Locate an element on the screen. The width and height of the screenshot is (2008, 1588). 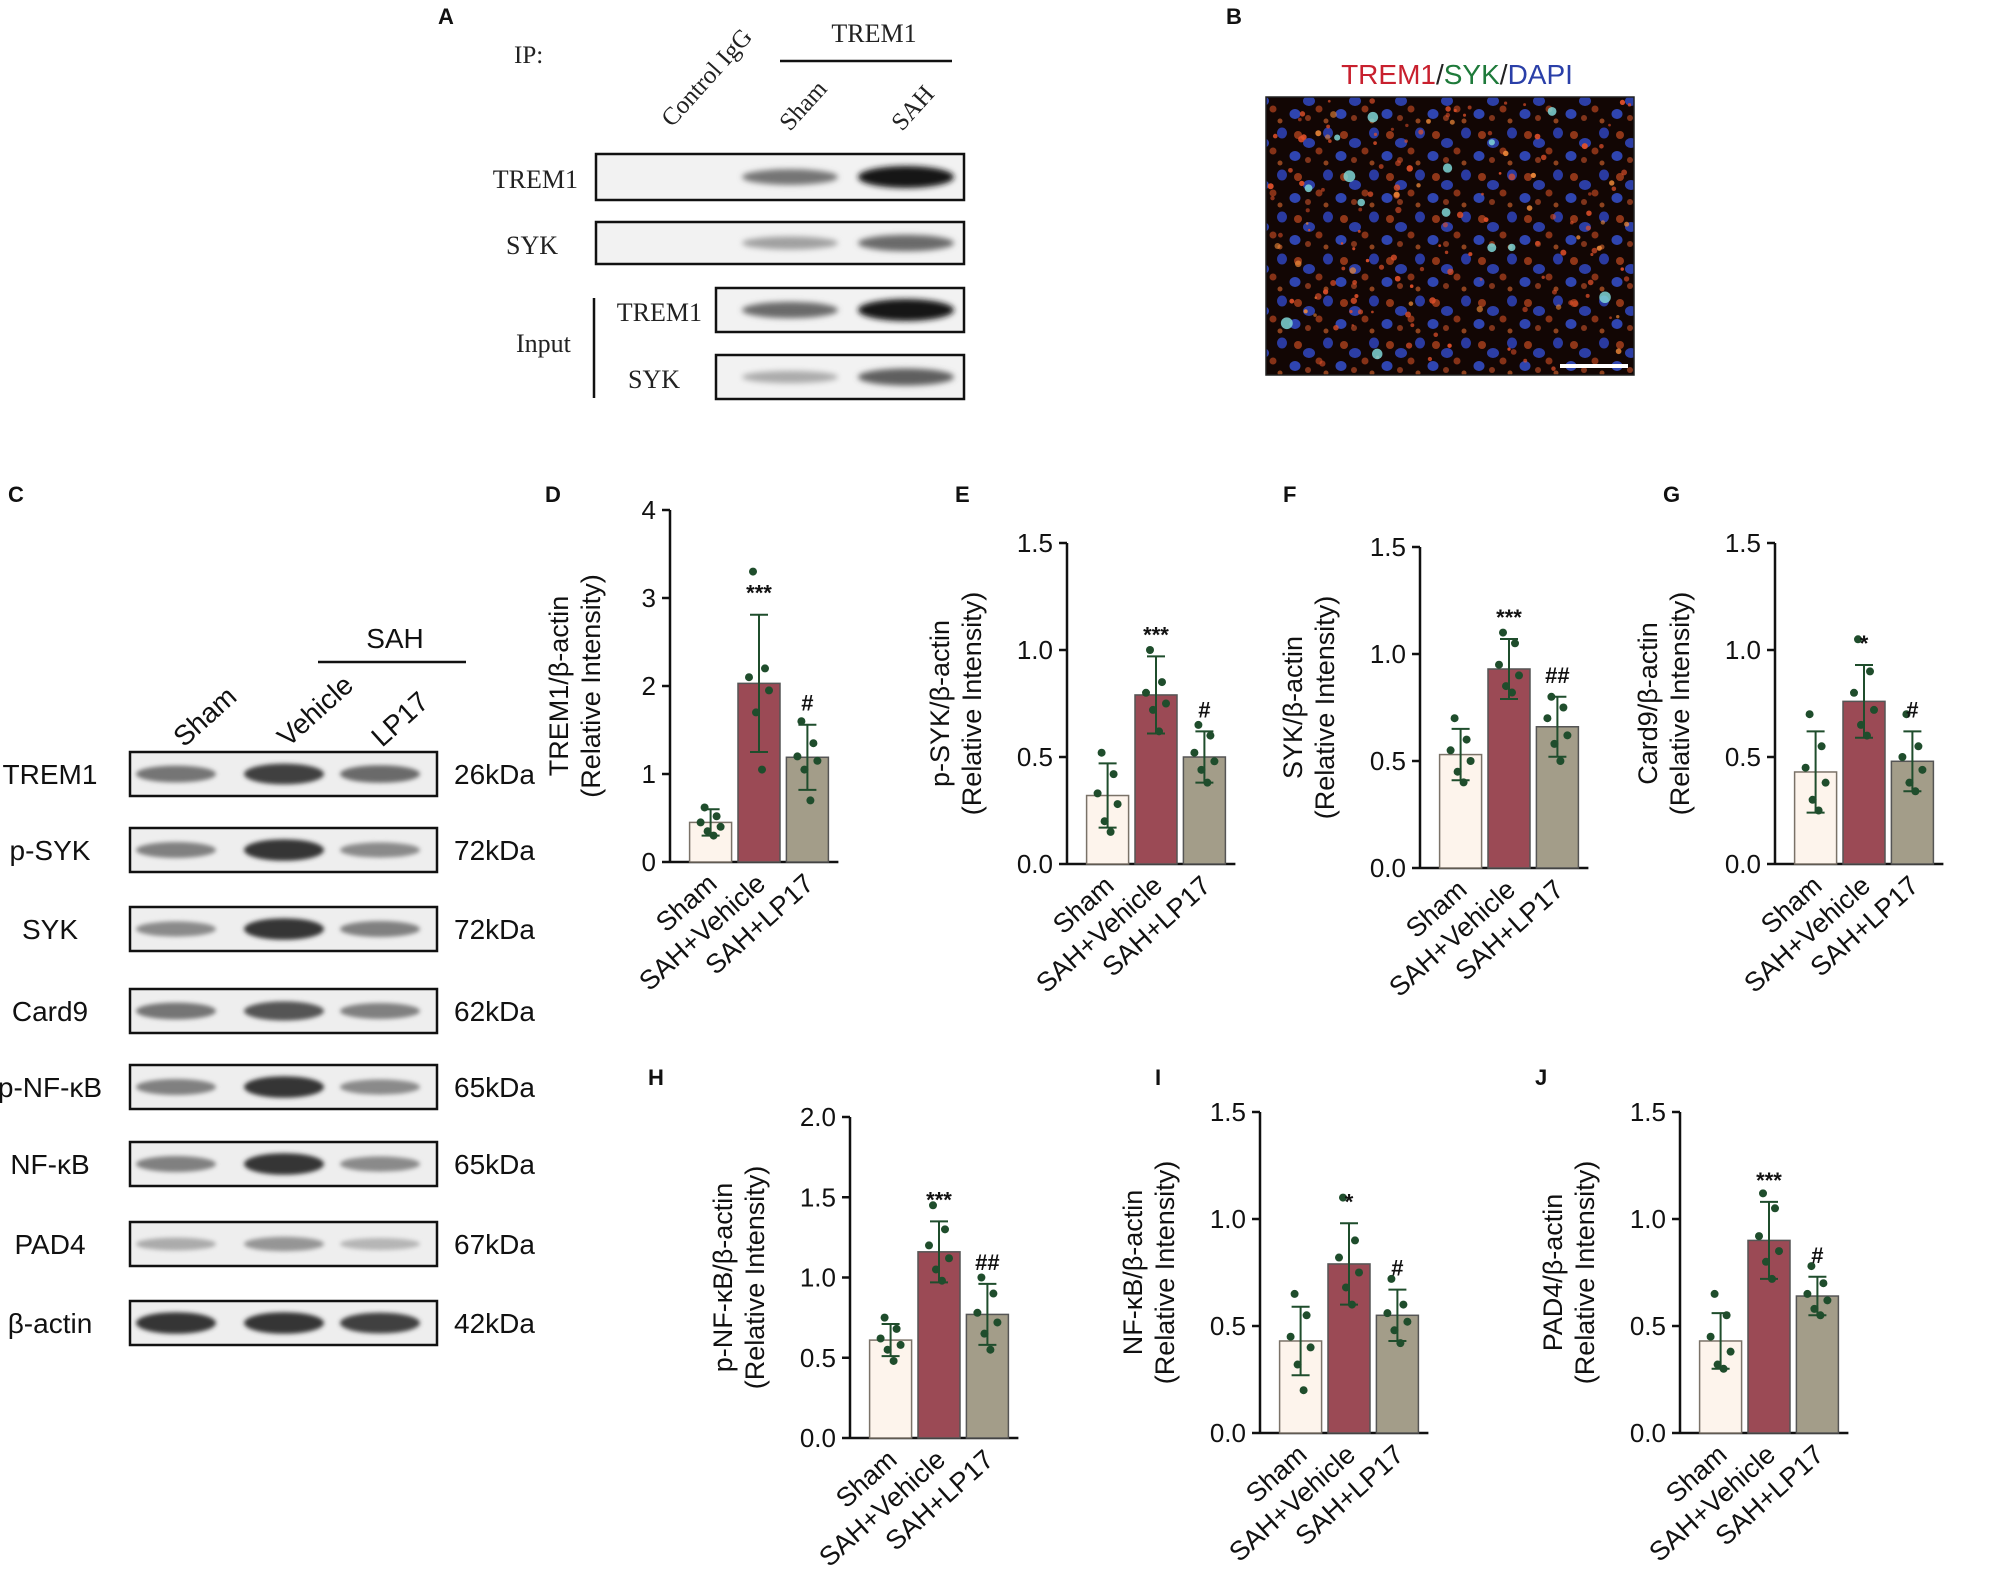
blot-row-p-nf-b: p-NF-κB 65kDa is located at coordinates (267, 1087).